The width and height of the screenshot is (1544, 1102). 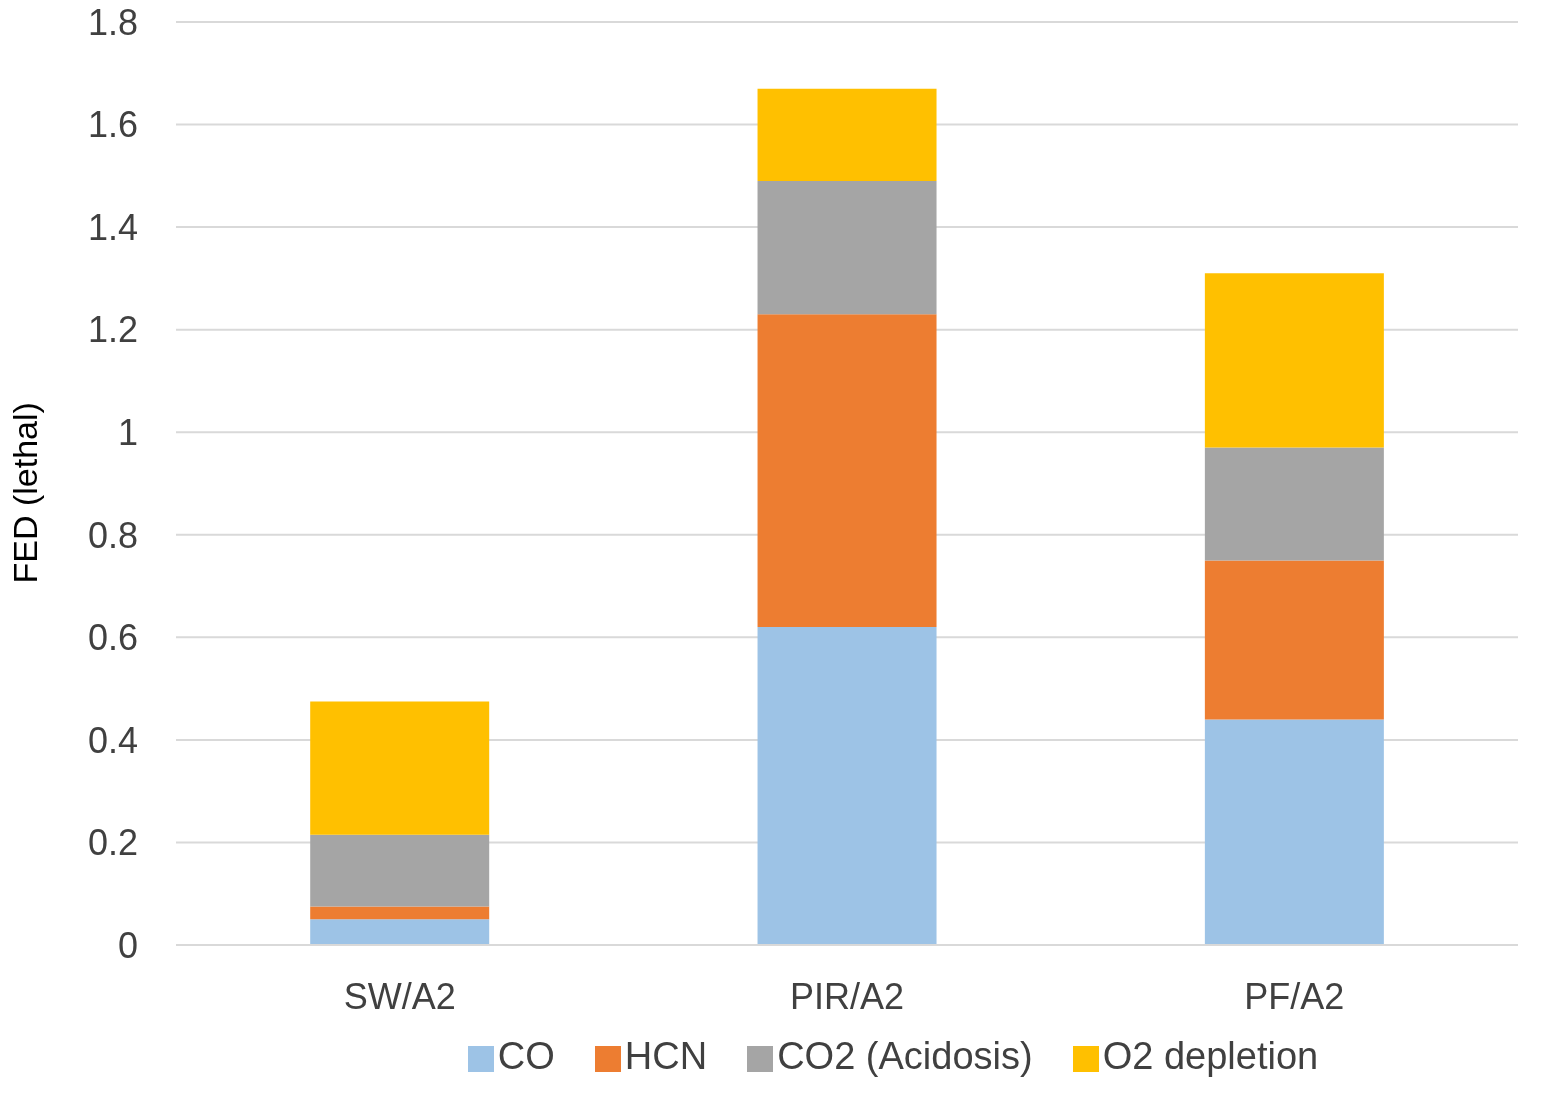 What do you see at coordinates (112, 740) in the screenshot?
I see `y-tick-label: 0.4` at bounding box center [112, 740].